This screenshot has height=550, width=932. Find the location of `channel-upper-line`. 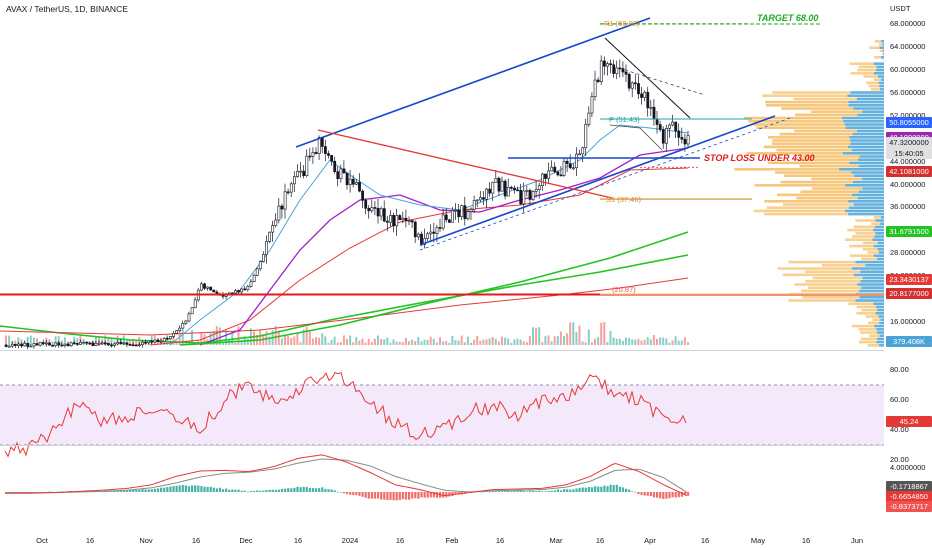

channel-upper-line is located at coordinates (473, 82).